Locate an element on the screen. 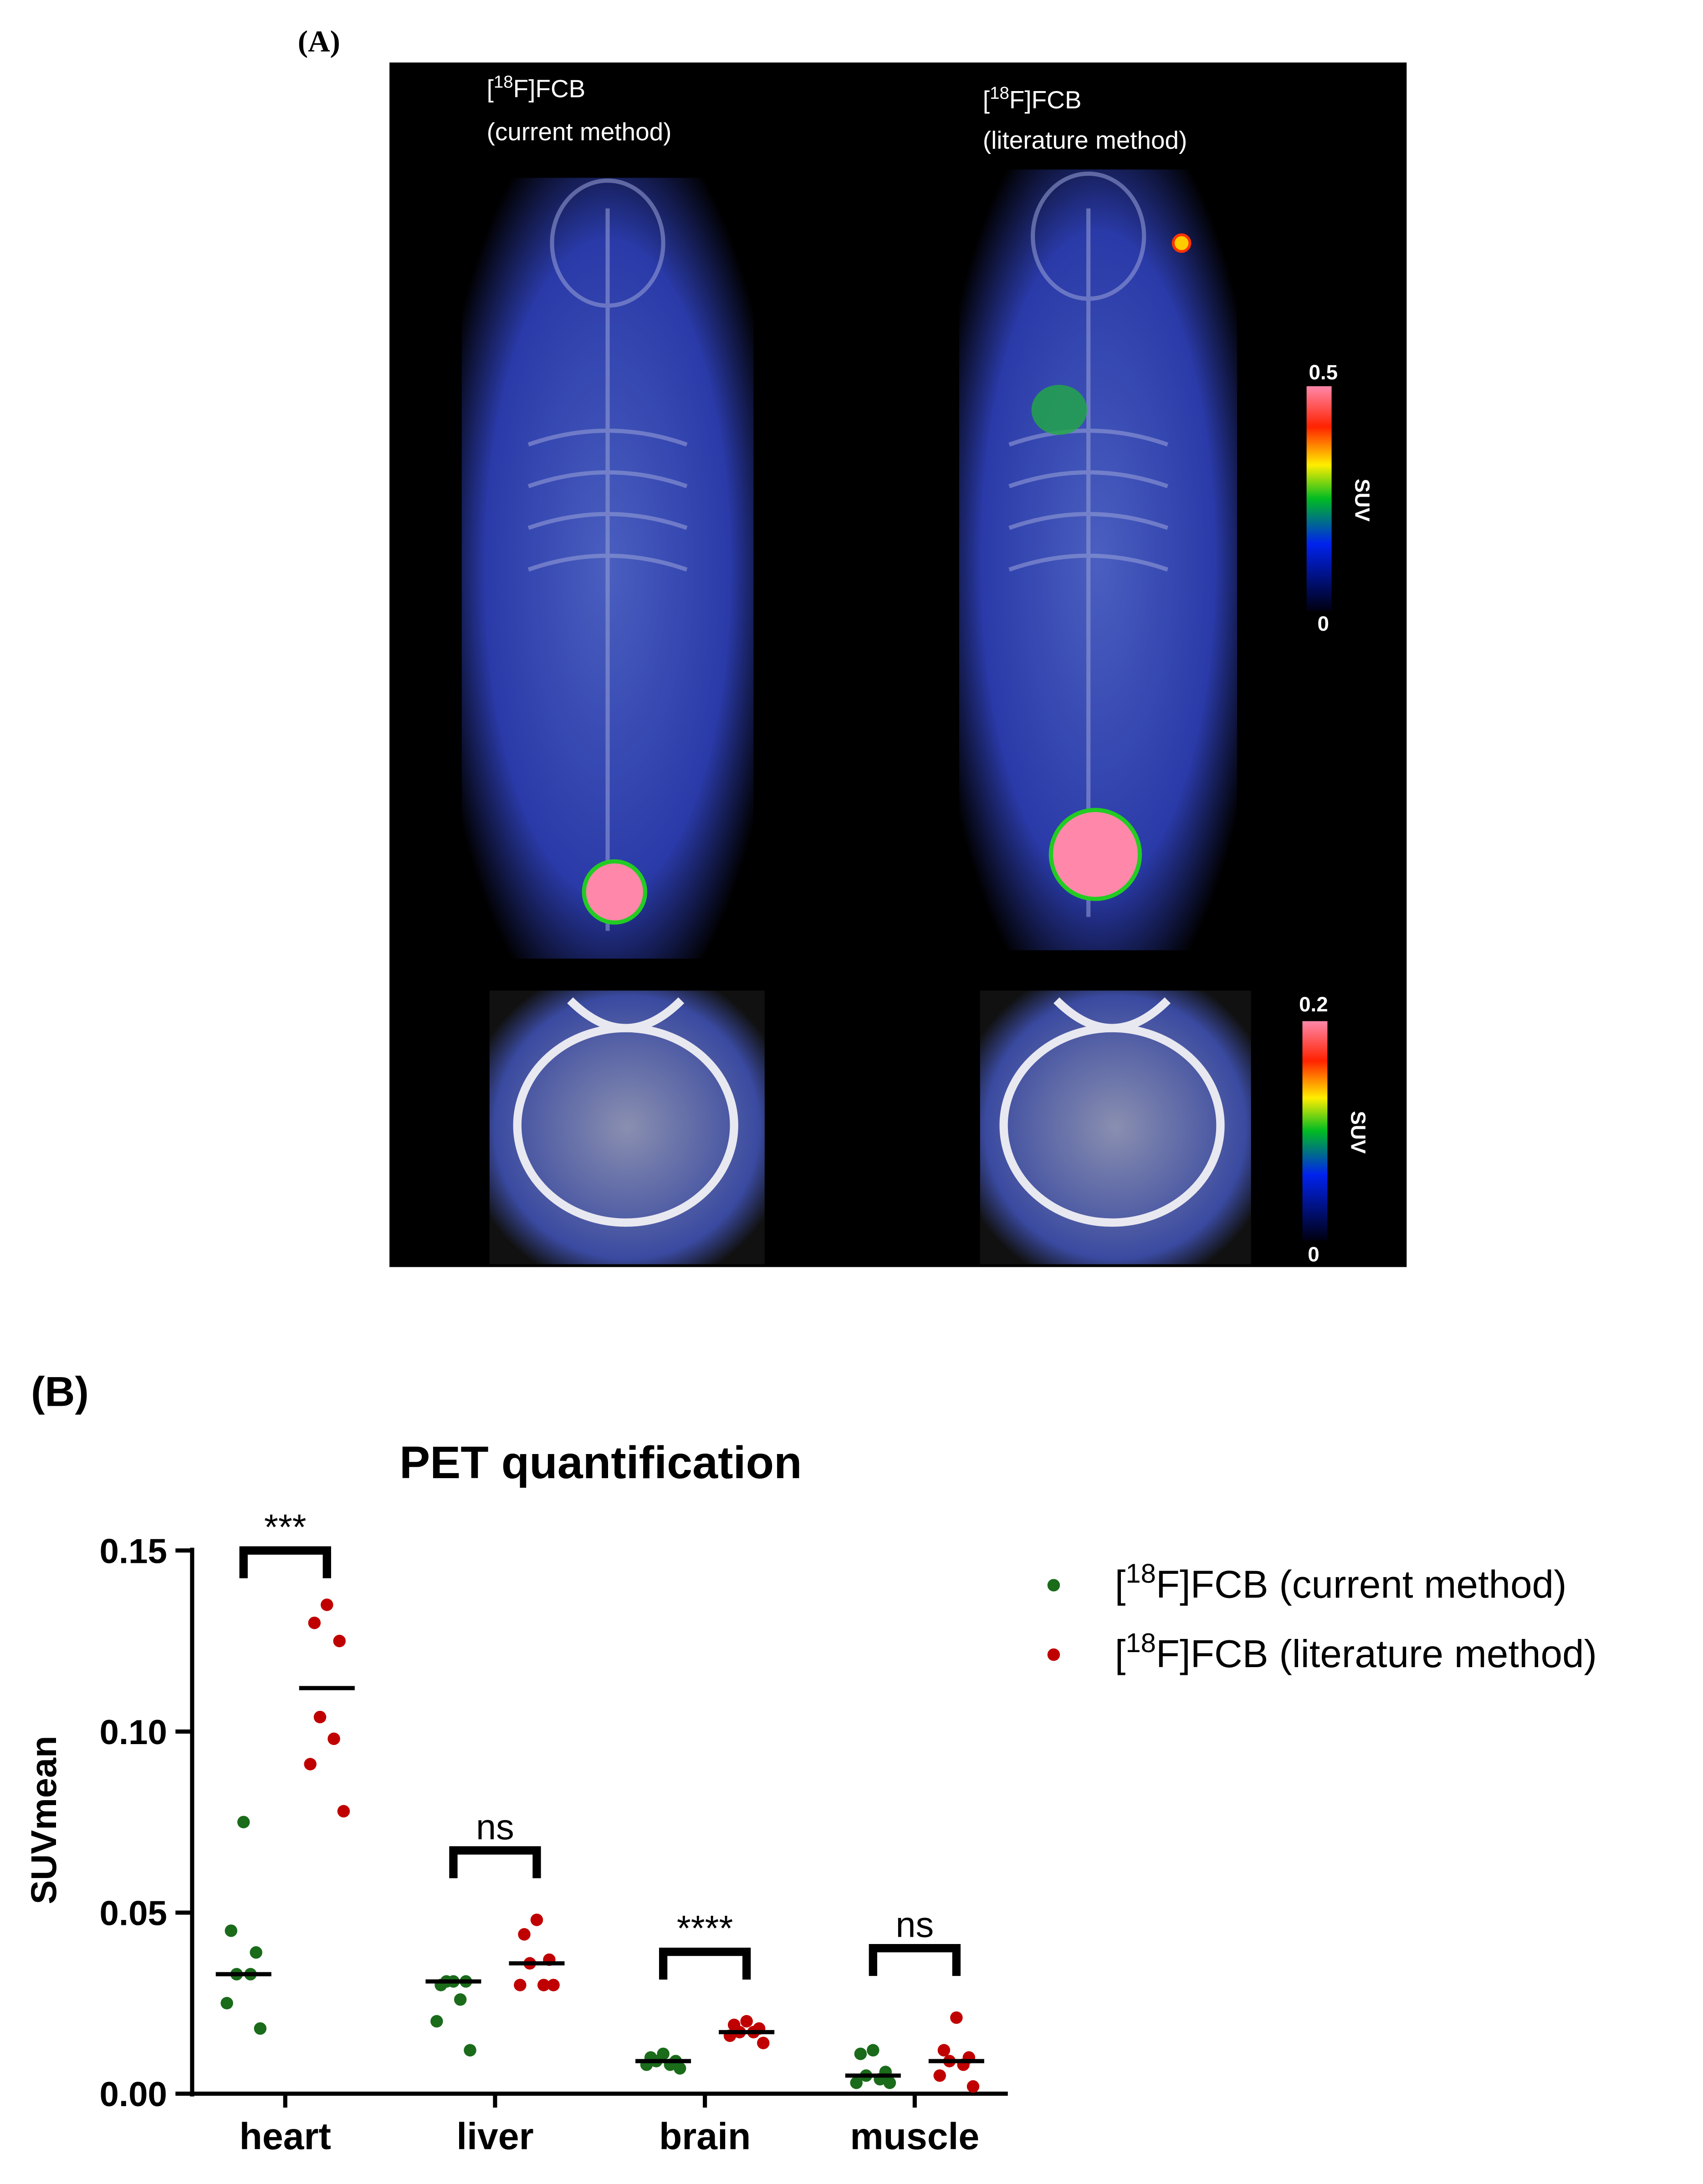  x-tick-label: muscle is located at coordinates (915, 2137).